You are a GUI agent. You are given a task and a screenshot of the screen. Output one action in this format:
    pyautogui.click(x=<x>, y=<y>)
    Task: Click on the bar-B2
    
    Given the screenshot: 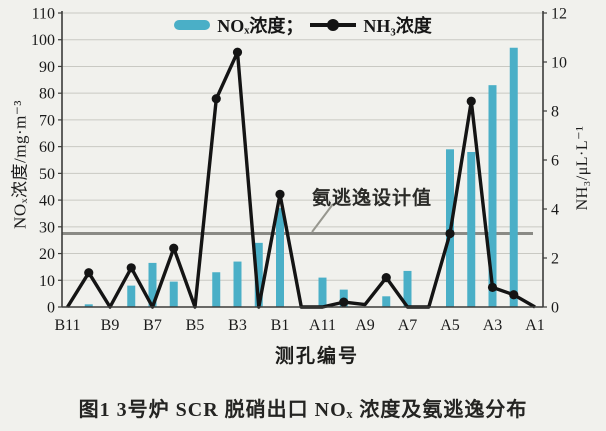 What is the action you would take?
    pyautogui.click(x=258, y=274)
    